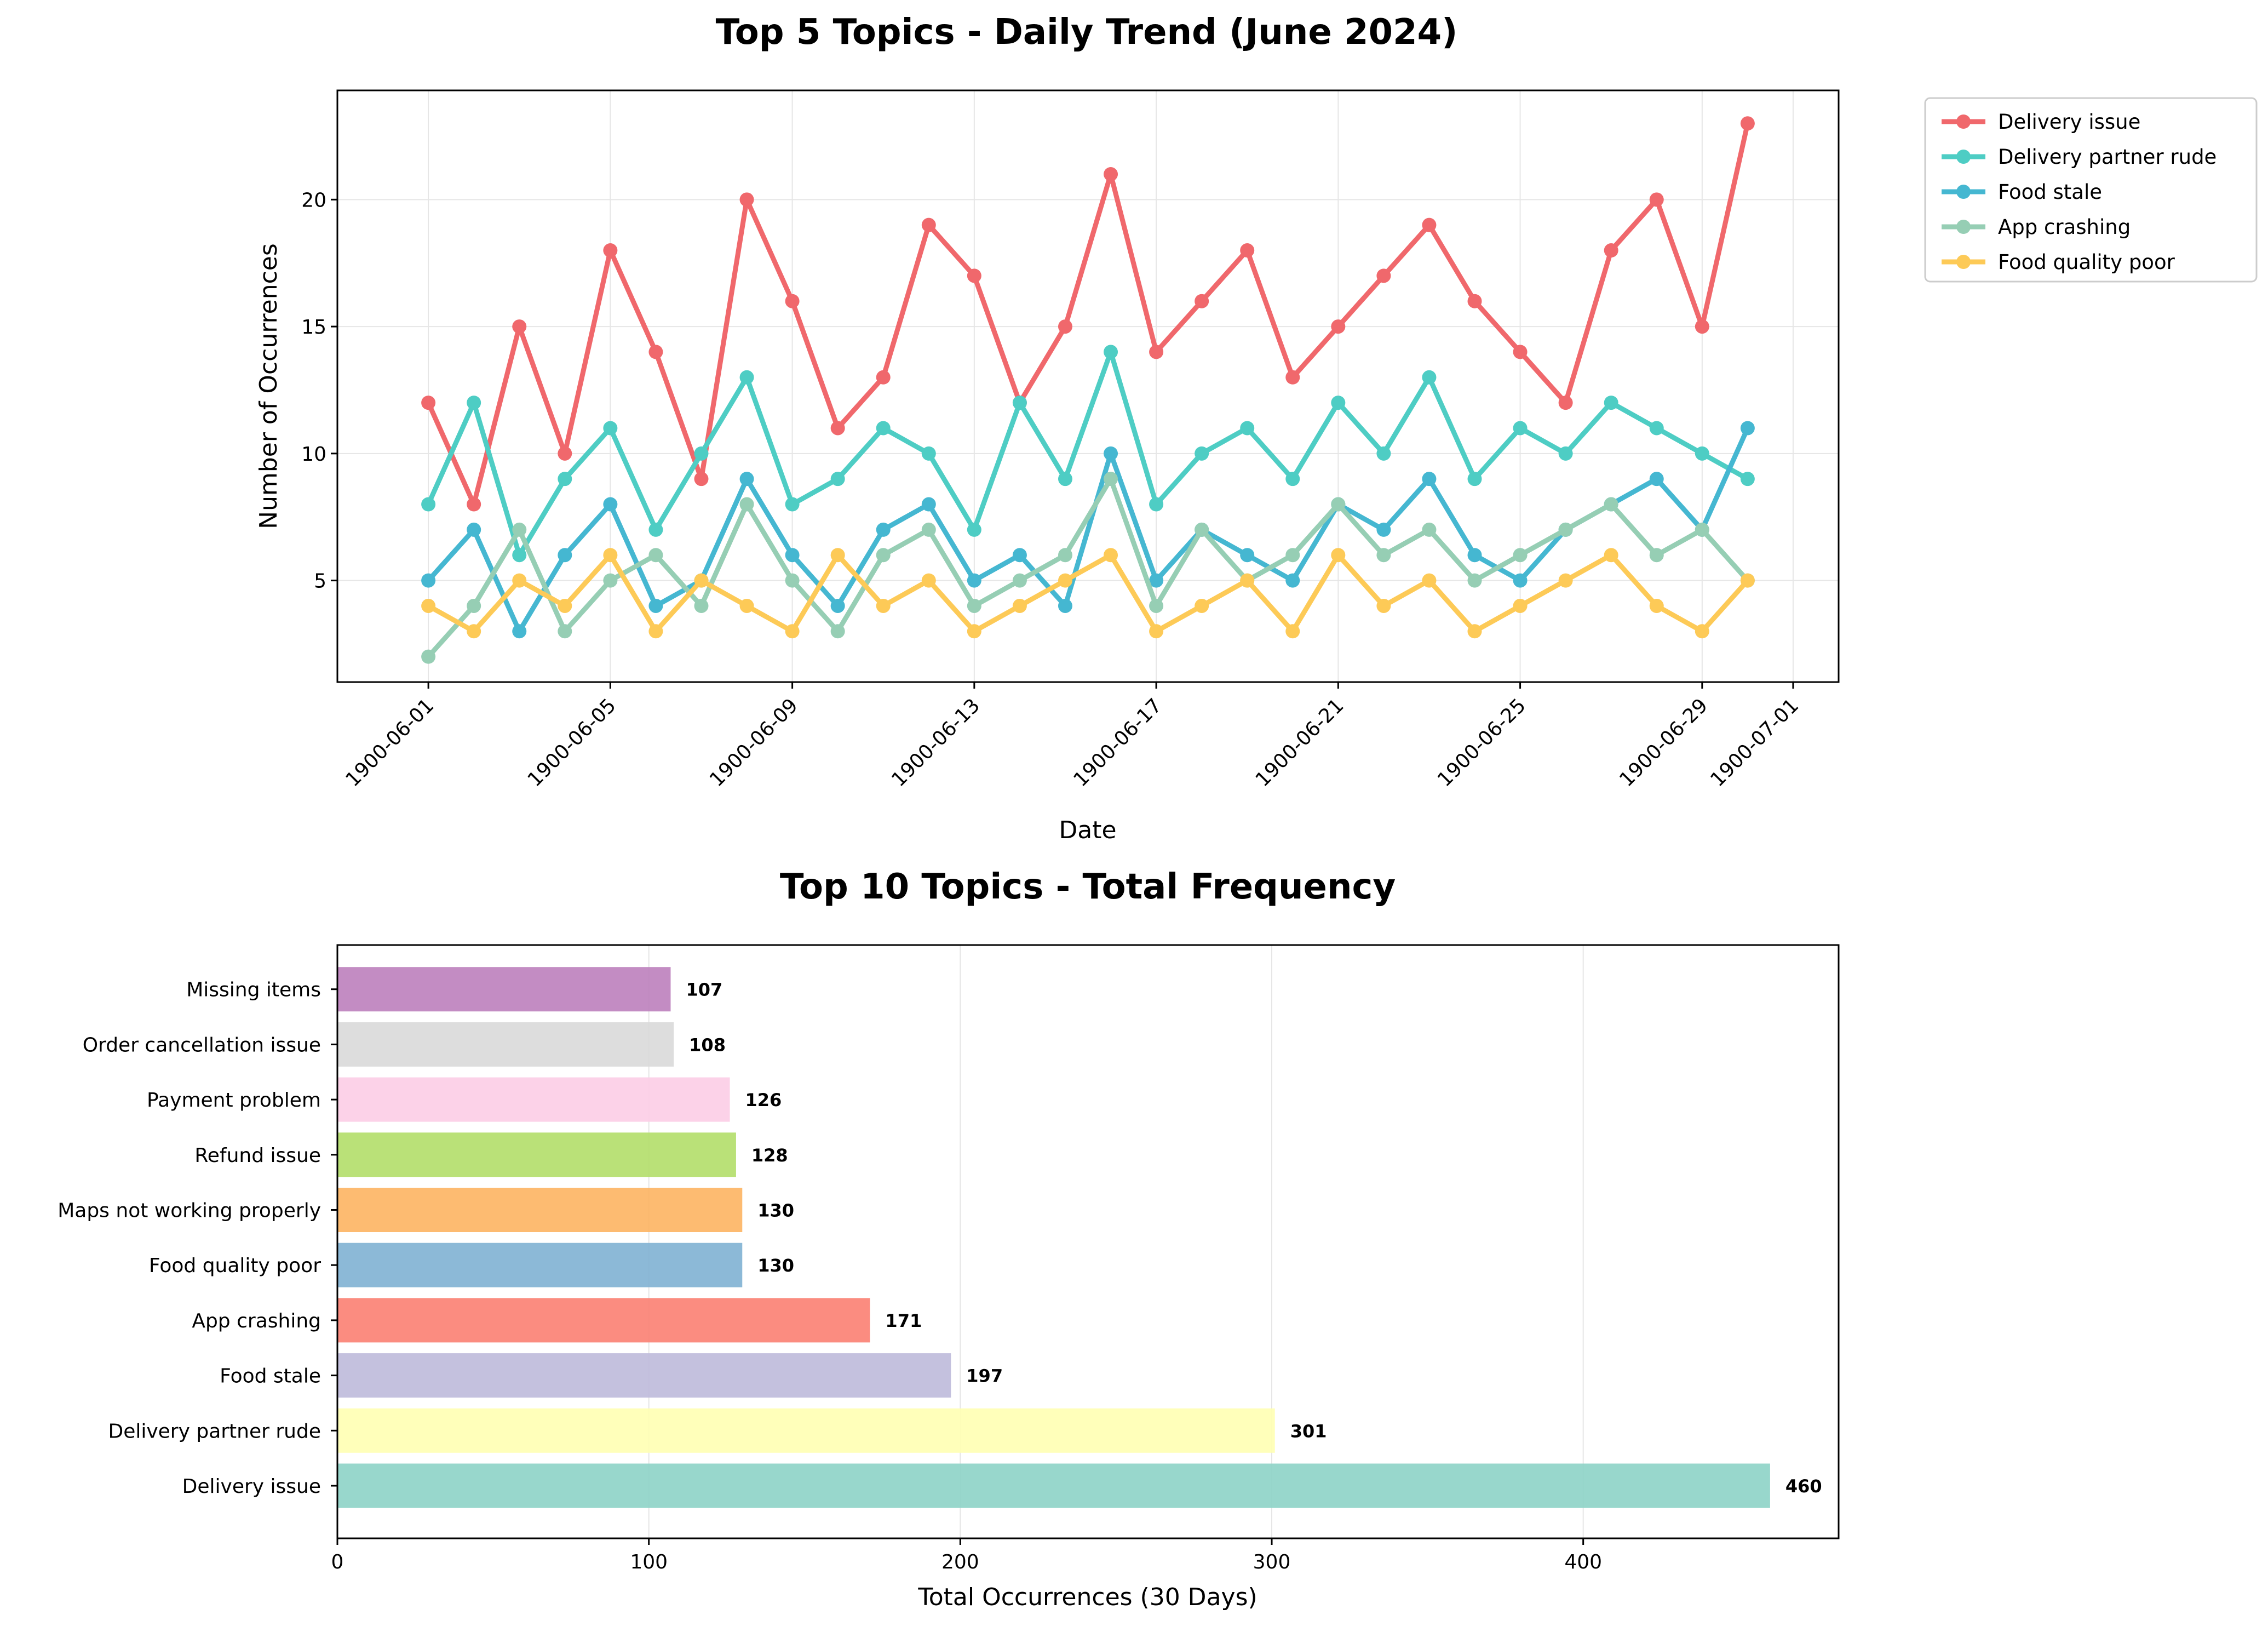 The image size is (2268, 1626). I want to click on bar-value-label: 460, so click(1804, 1486).